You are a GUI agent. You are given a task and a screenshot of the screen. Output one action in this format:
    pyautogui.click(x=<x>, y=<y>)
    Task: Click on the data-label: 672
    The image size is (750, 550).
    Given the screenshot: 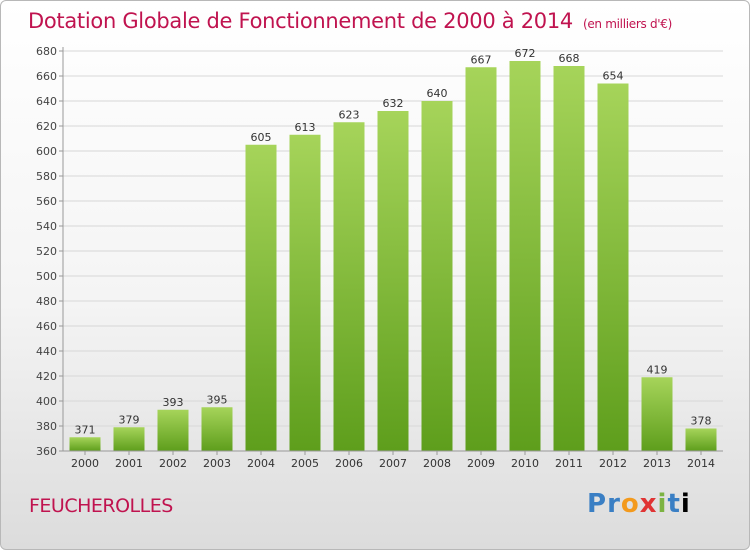 What is the action you would take?
    pyautogui.click(x=525, y=53)
    